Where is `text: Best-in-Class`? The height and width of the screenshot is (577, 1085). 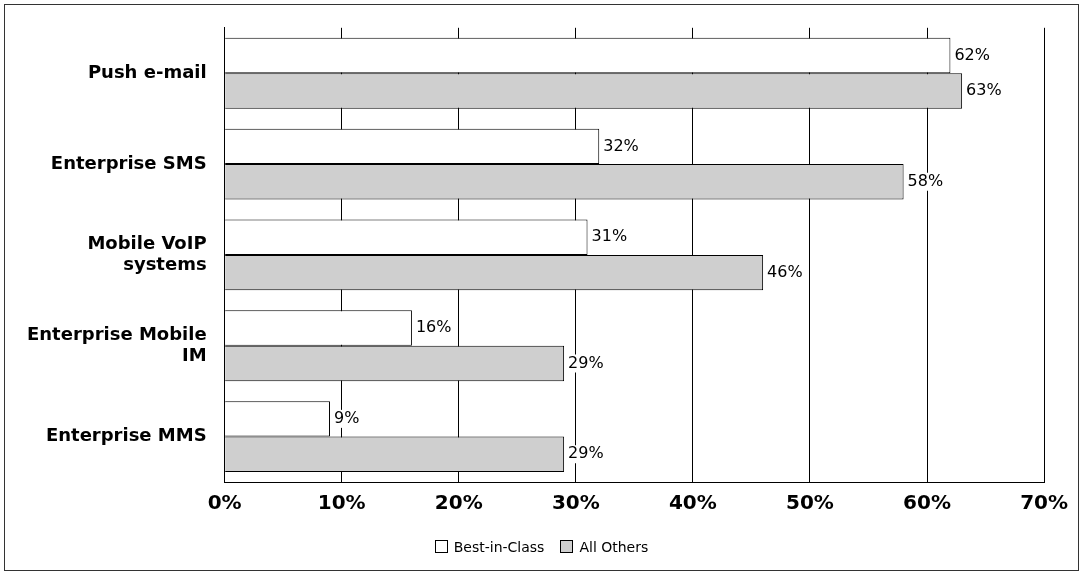
text: Best-in-Class is located at coordinates (499, 546).